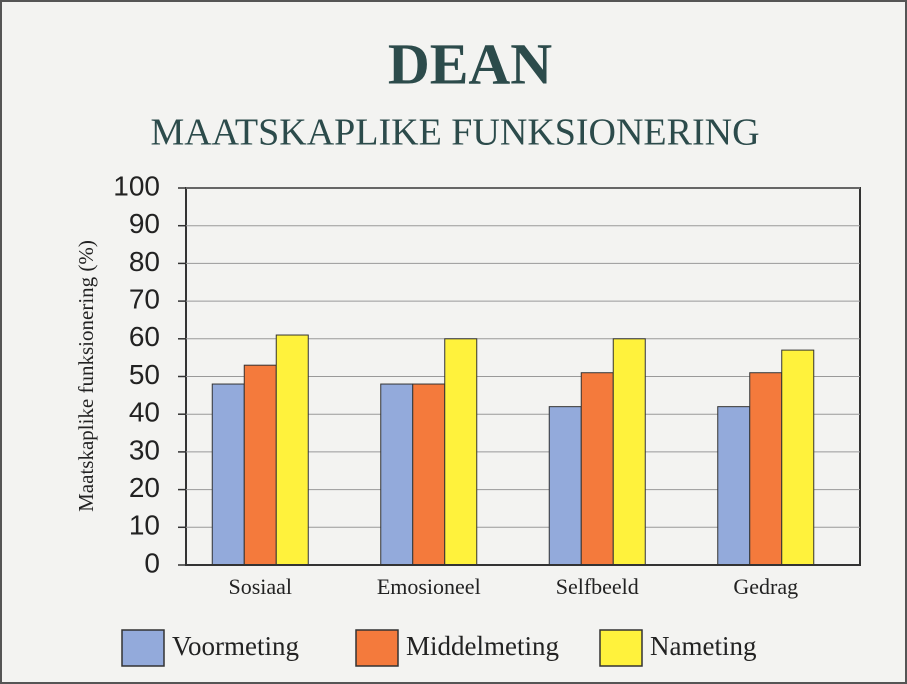 The height and width of the screenshot is (684, 907). I want to click on y-tick-label: 0, so click(152, 562).